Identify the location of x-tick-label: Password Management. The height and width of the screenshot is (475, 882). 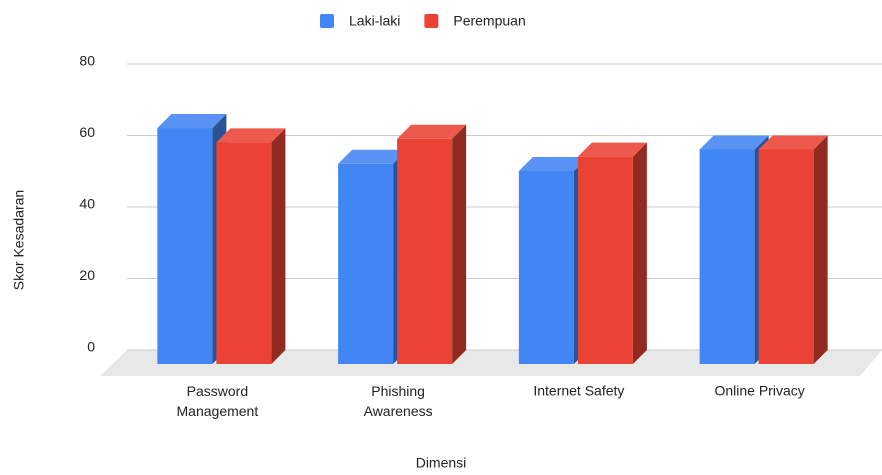
(218, 401).